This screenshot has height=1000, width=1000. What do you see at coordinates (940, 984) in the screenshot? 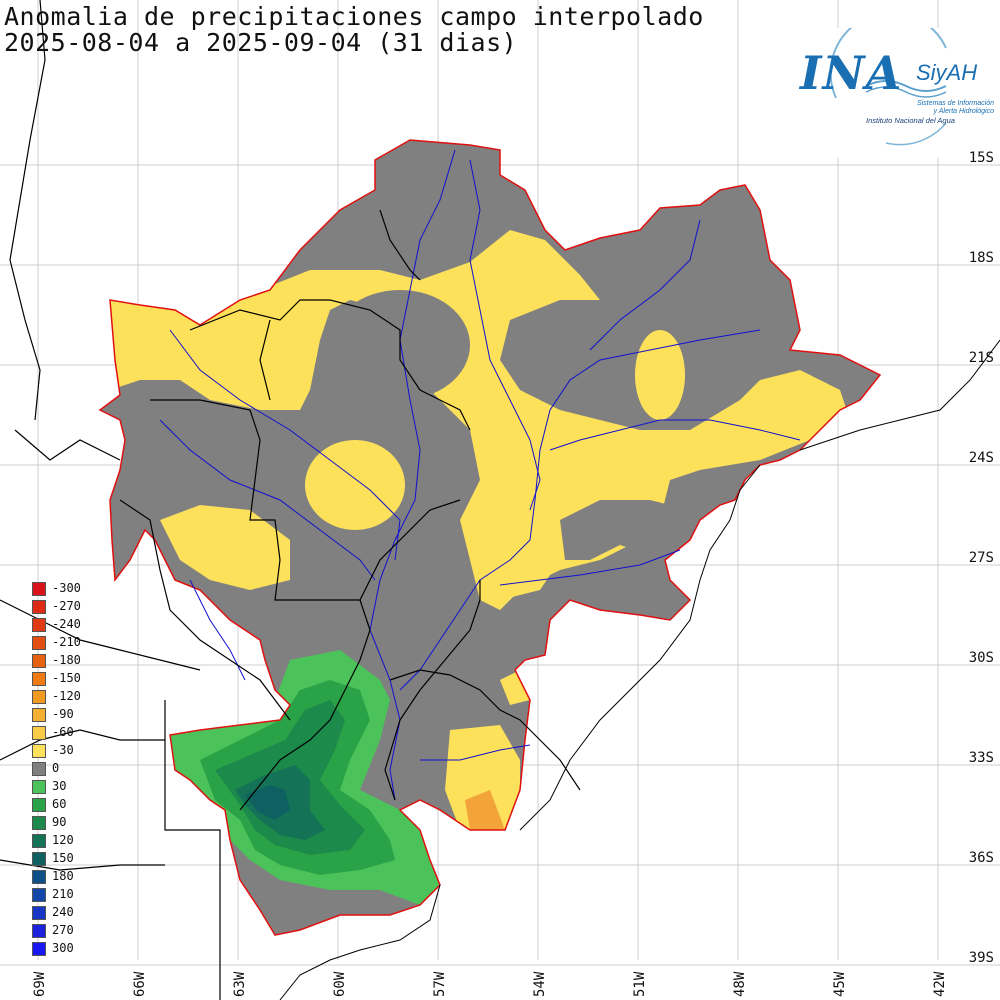
I see `lon-label: 42W` at bounding box center [940, 984].